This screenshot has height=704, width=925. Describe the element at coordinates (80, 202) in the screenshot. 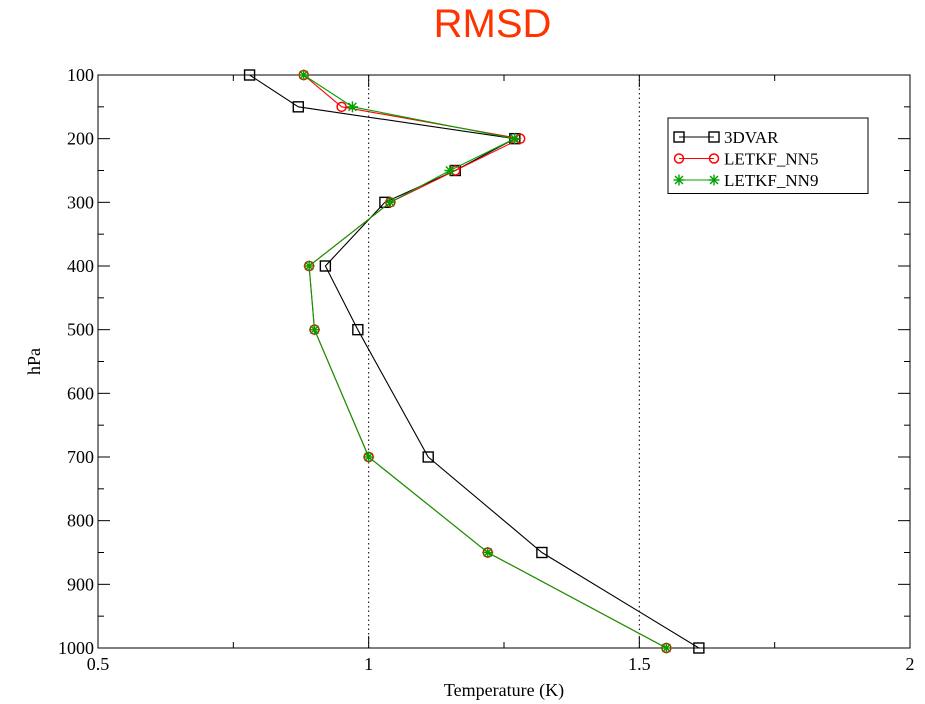

I see `y-tick-label: 300` at that location.